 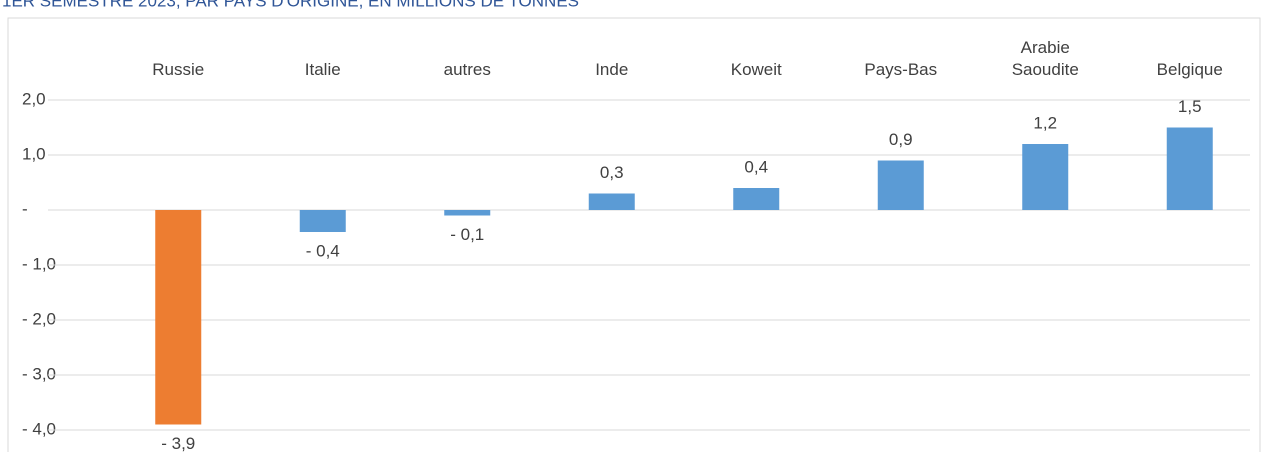 What do you see at coordinates (467, 234) in the screenshot?
I see `value-label: - 0,1` at bounding box center [467, 234].